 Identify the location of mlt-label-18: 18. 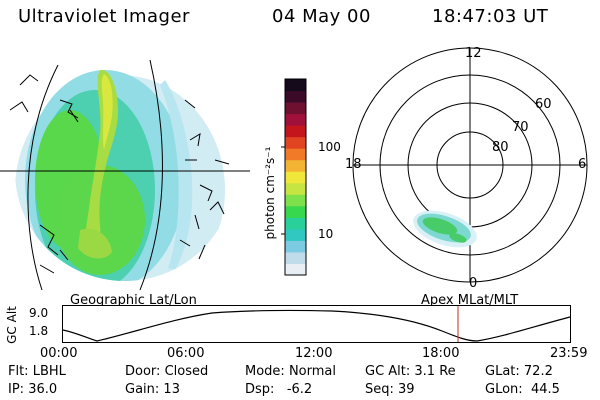
(353, 164).